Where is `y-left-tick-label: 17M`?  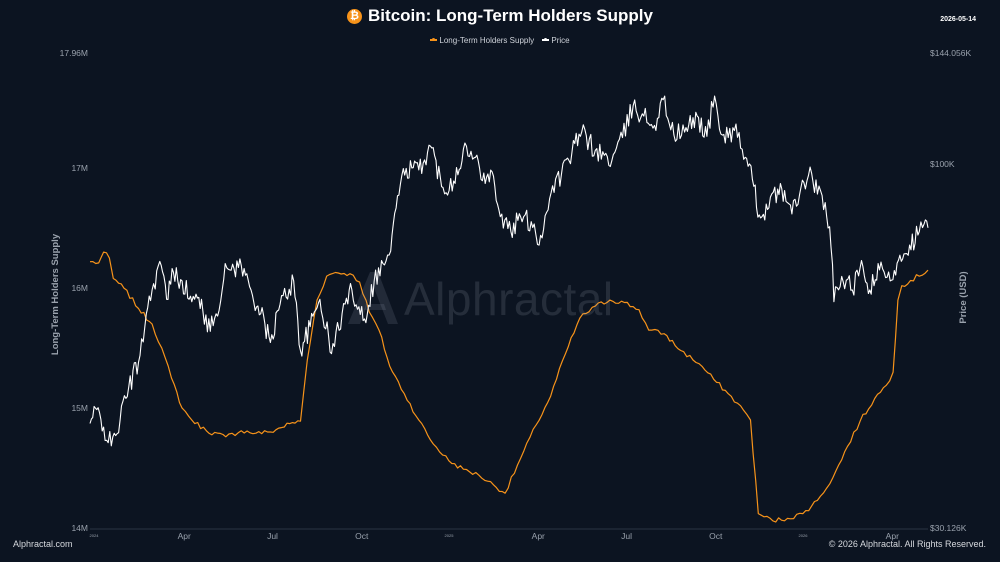 y-left-tick-label: 17M is located at coordinates (79, 168).